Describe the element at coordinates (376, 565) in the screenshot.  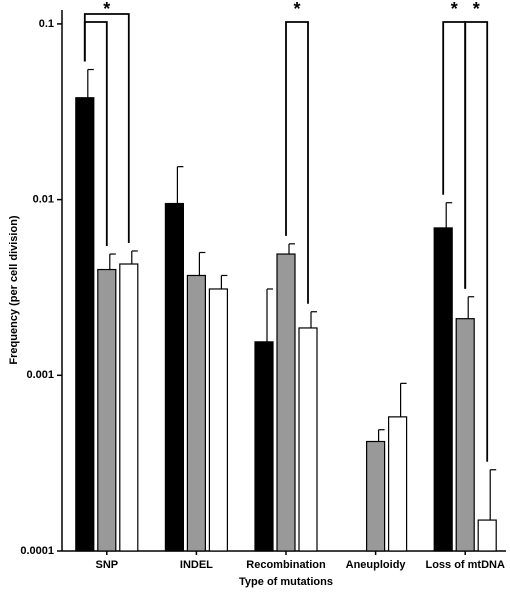
I see `x-tick-label: Aneuploidy` at that location.